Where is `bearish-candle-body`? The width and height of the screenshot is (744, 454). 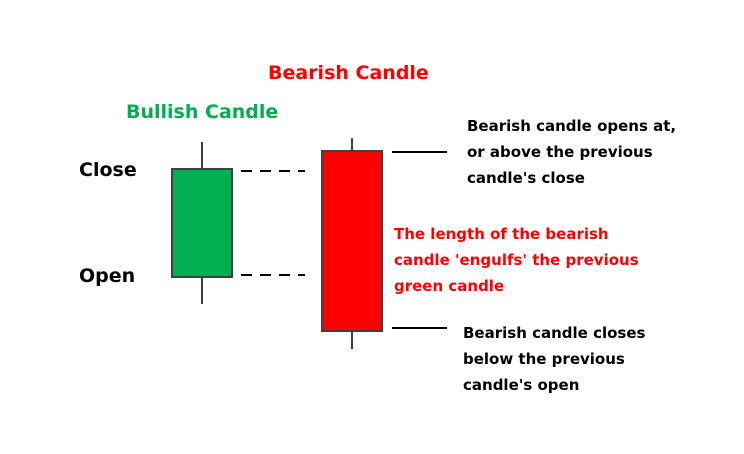
bearish-candle-body is located at coordinates (352, 241).